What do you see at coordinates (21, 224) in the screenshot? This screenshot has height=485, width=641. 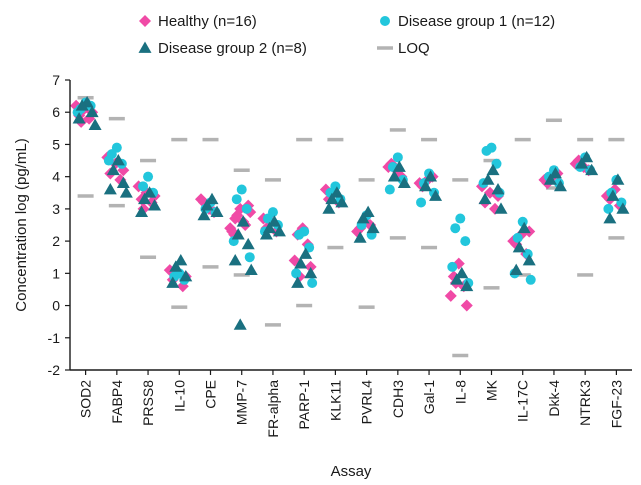 I see `y-axis-title: Concentration log (pg/mL)` at bounding box center [21, 224].